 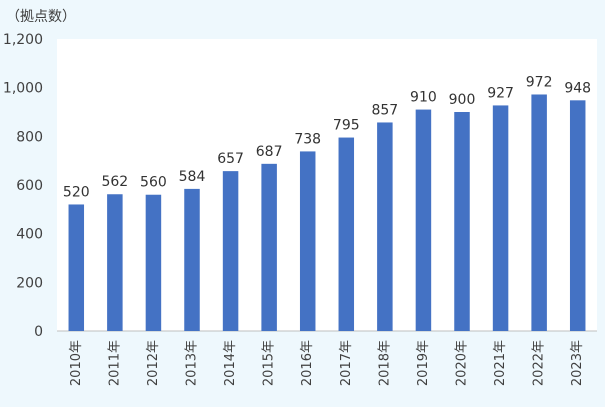 I want to click on x-tick-label: 2017年, so click(x=346, y=363).